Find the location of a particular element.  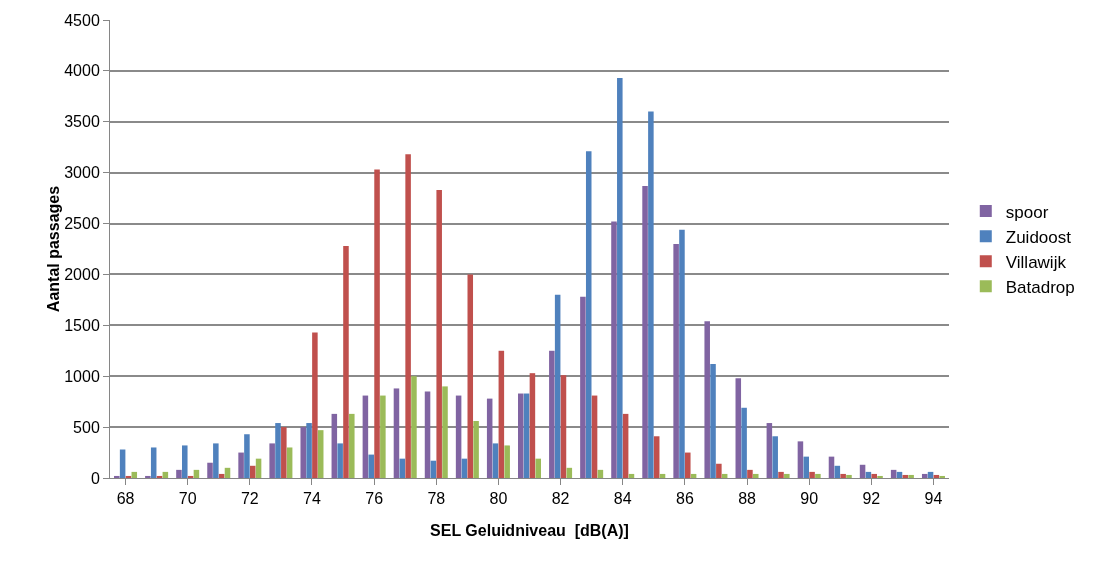

legend-label: Batadrop is located at coordinates (1040, 287).